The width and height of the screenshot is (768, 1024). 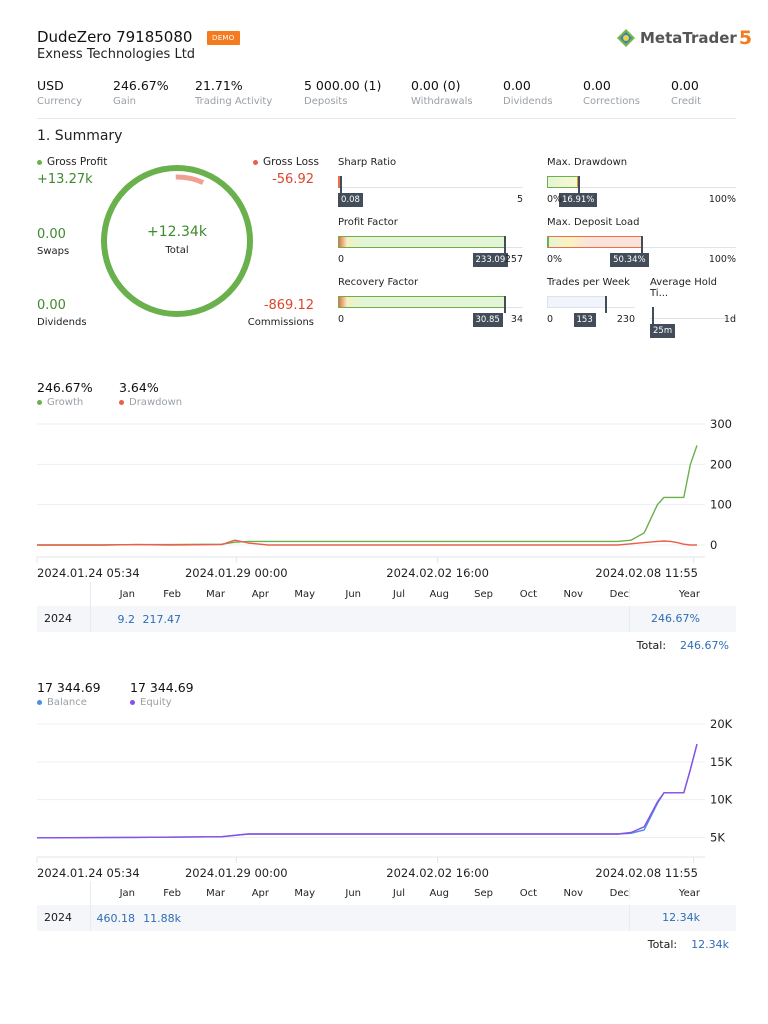 I want to click on legend-label: Balance, so click(x=69, y=702).